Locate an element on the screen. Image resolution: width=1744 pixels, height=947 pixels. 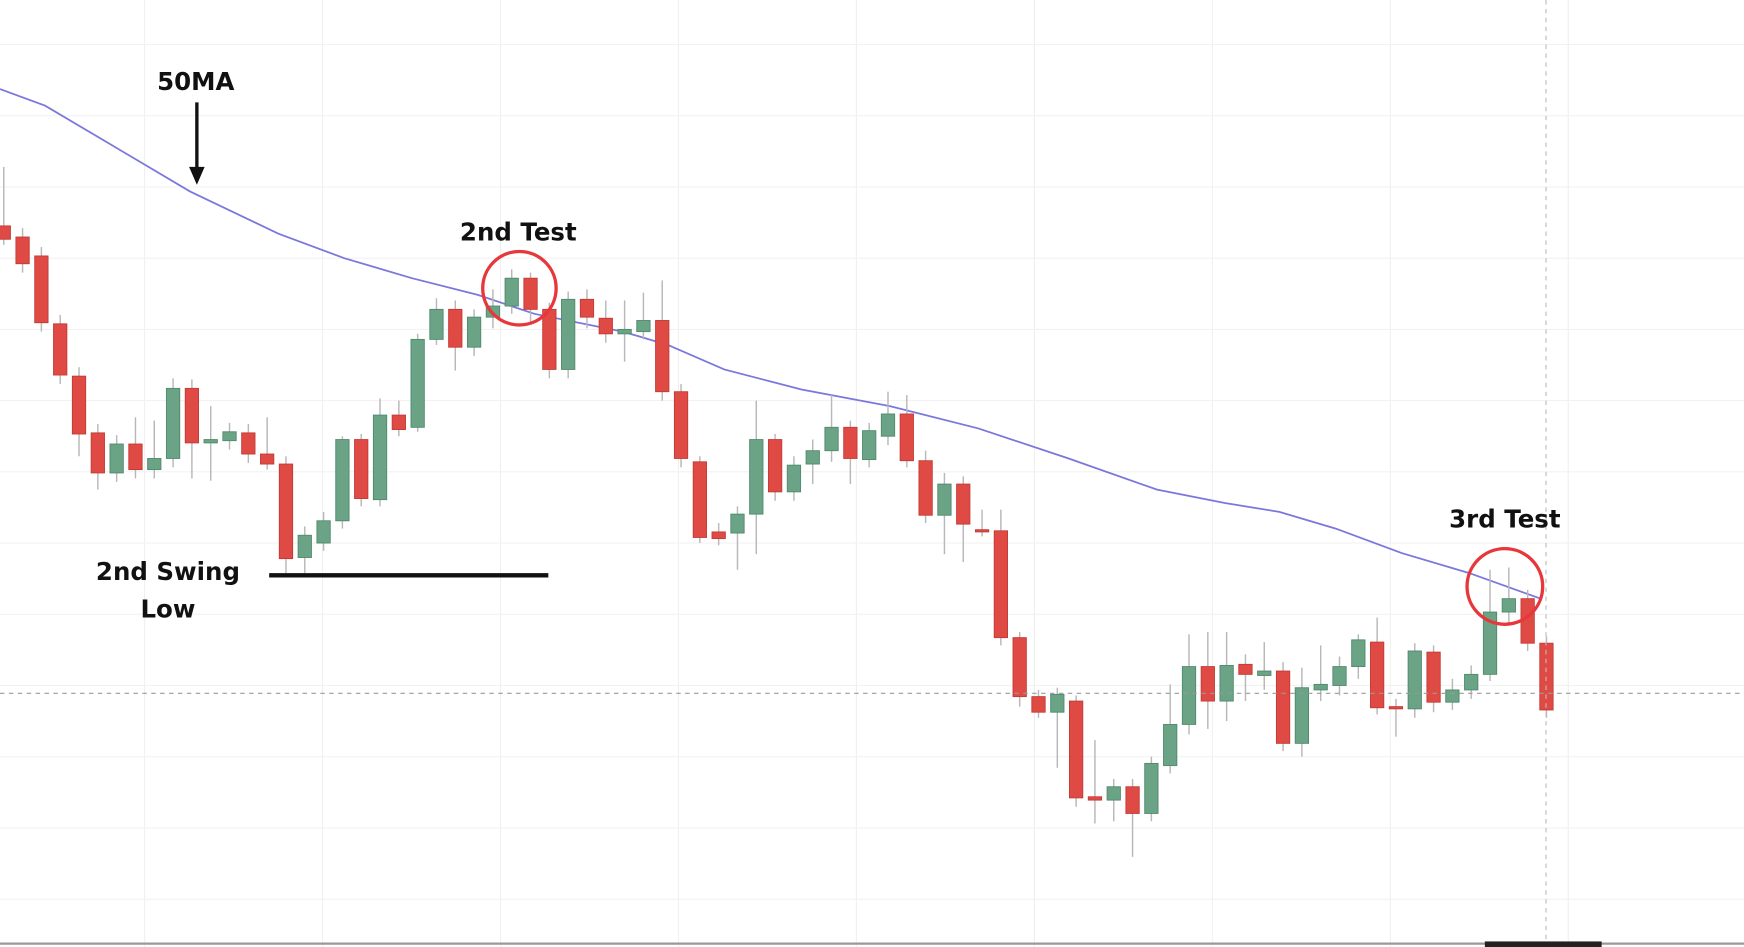
circle-2nd-test is located at coordinates (519, 288).